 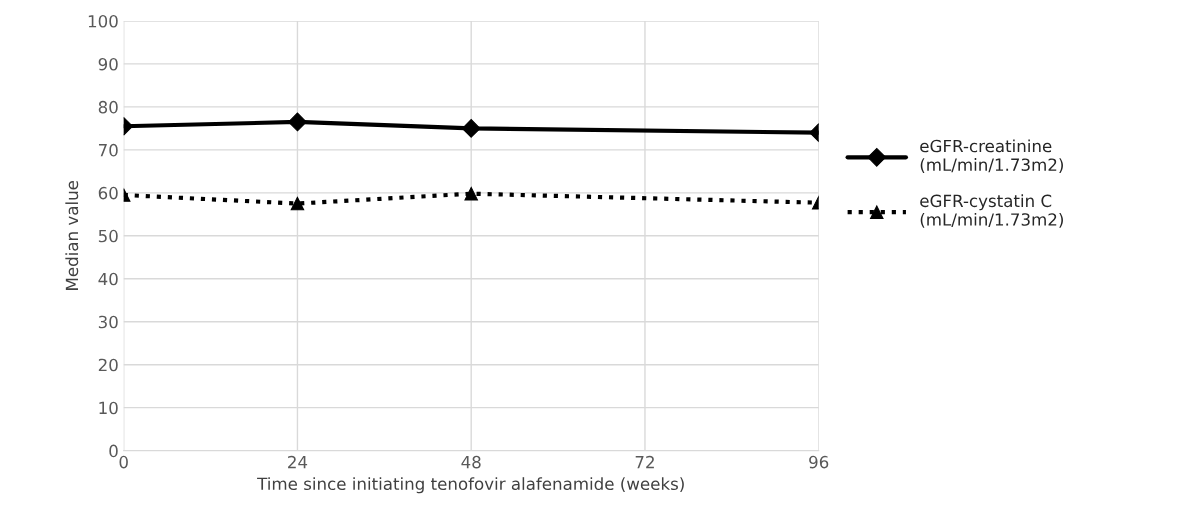 I want to click on y-tick-label: 40, so click(x=108, y=279).